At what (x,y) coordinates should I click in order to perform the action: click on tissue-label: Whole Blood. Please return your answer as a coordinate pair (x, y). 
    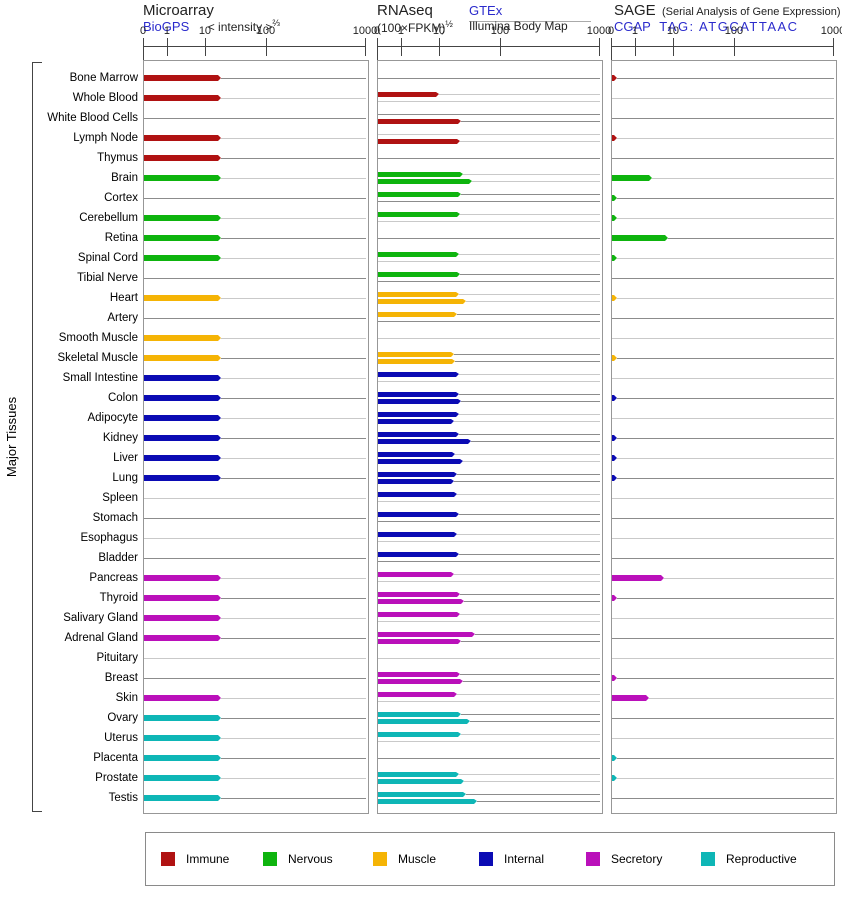
    Looking at the image, I should click on (105, 98).